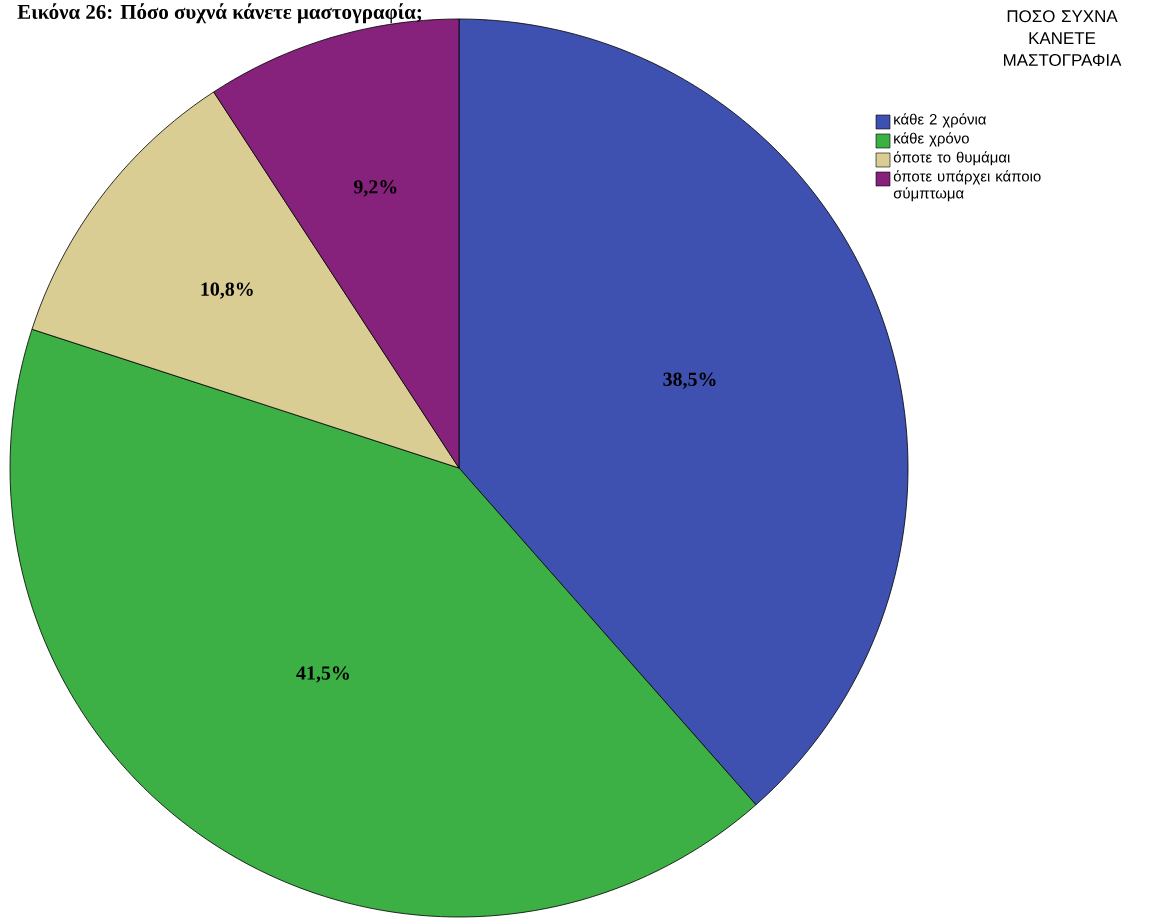 This screenshot has width=1151, height=918. I want to click on data-label: 10,8%, so click(227, 290).